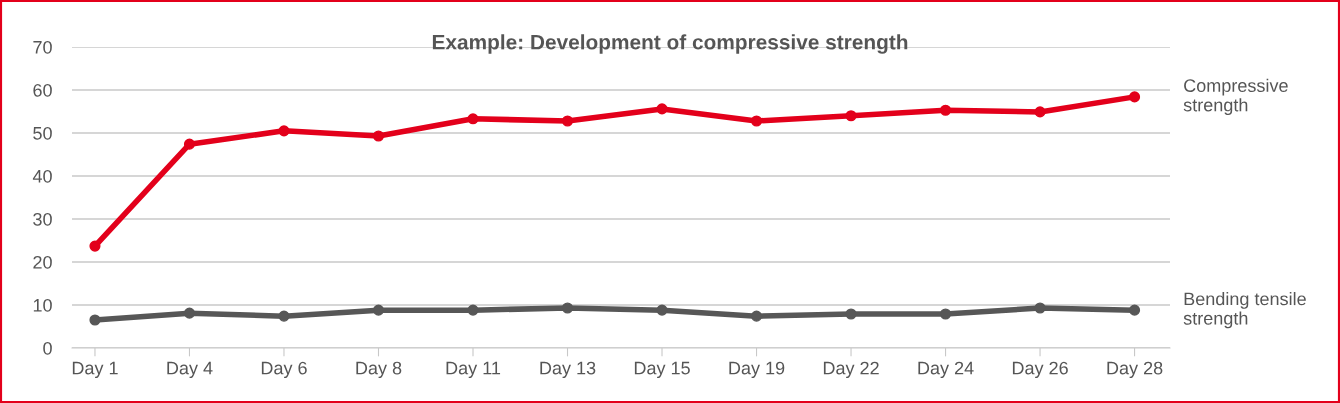  Describe the element at coordinates (851, 370) in the screenshot. I see `x-tick-label: Day 22` at that location.